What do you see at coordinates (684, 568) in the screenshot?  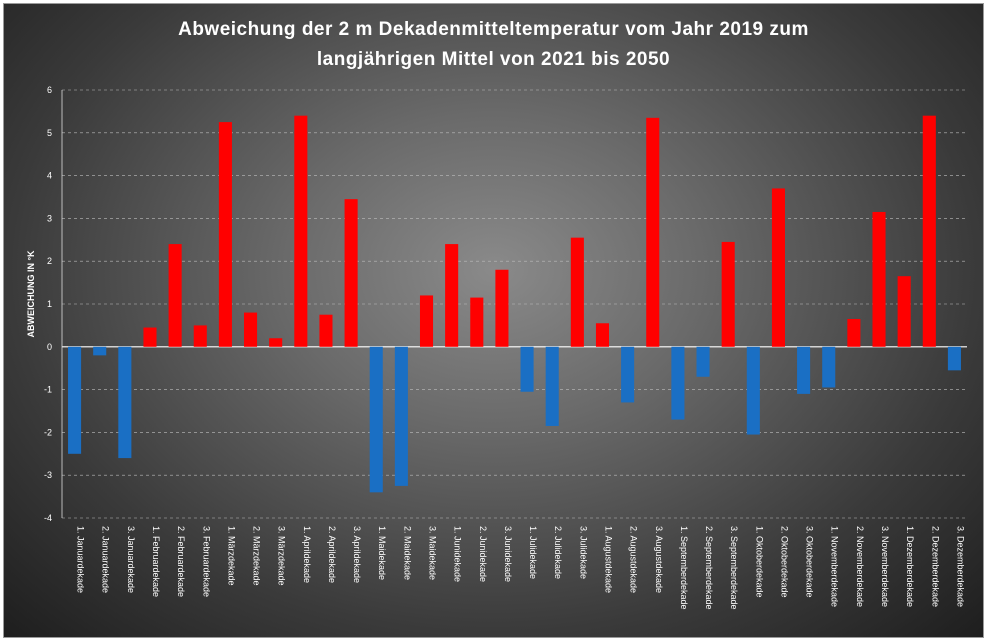 I see `x-tick-label: 1. Septemberdekade` at bounding box center [684, 568].